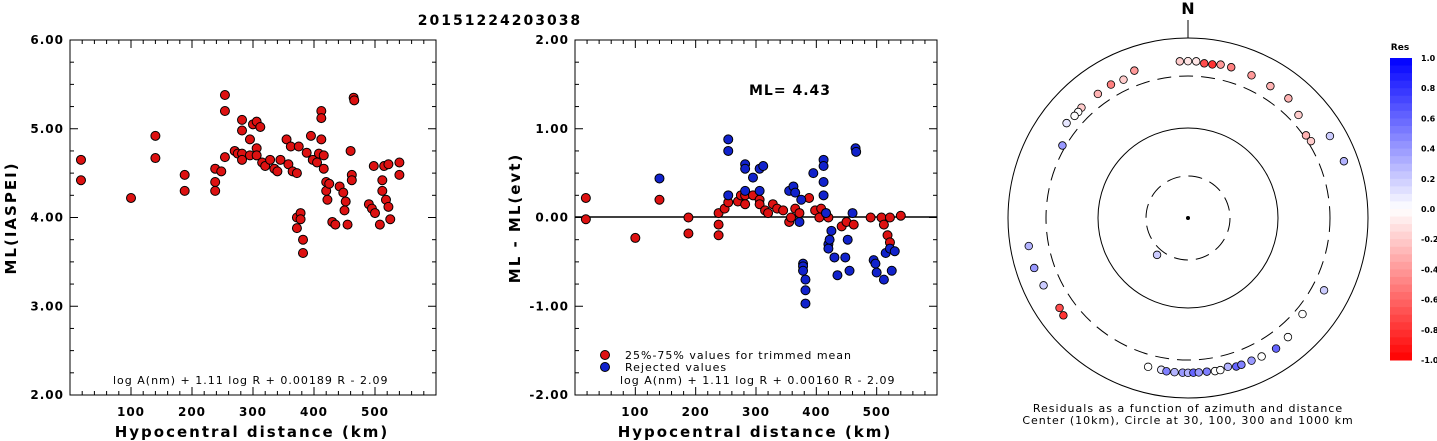 The height and width of the screenshot is (441, 1437). I want to click on panel2-xtick-label: 400, so click(816, 412).